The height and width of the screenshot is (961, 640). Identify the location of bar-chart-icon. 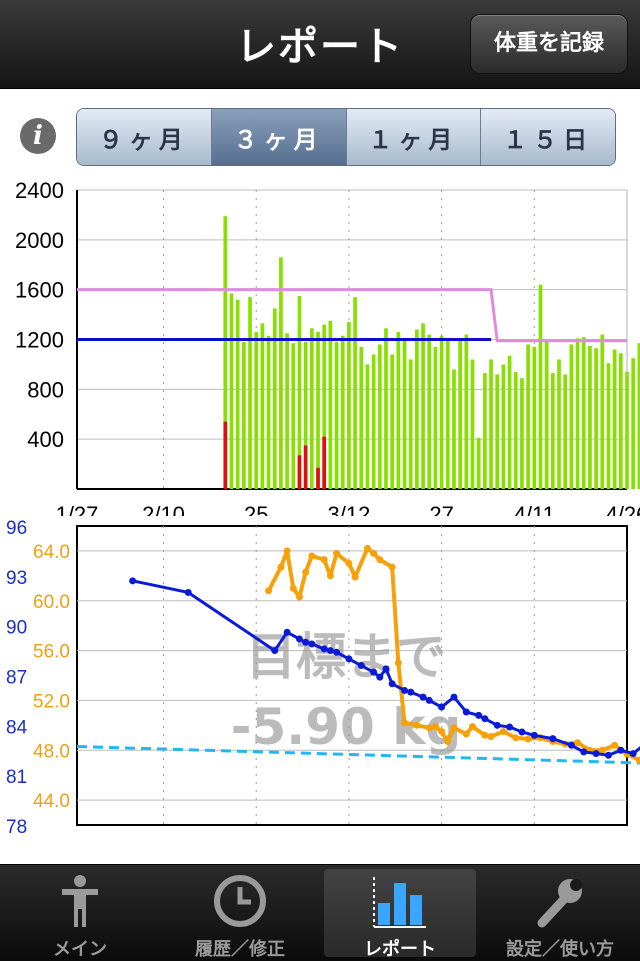
(399, 902).